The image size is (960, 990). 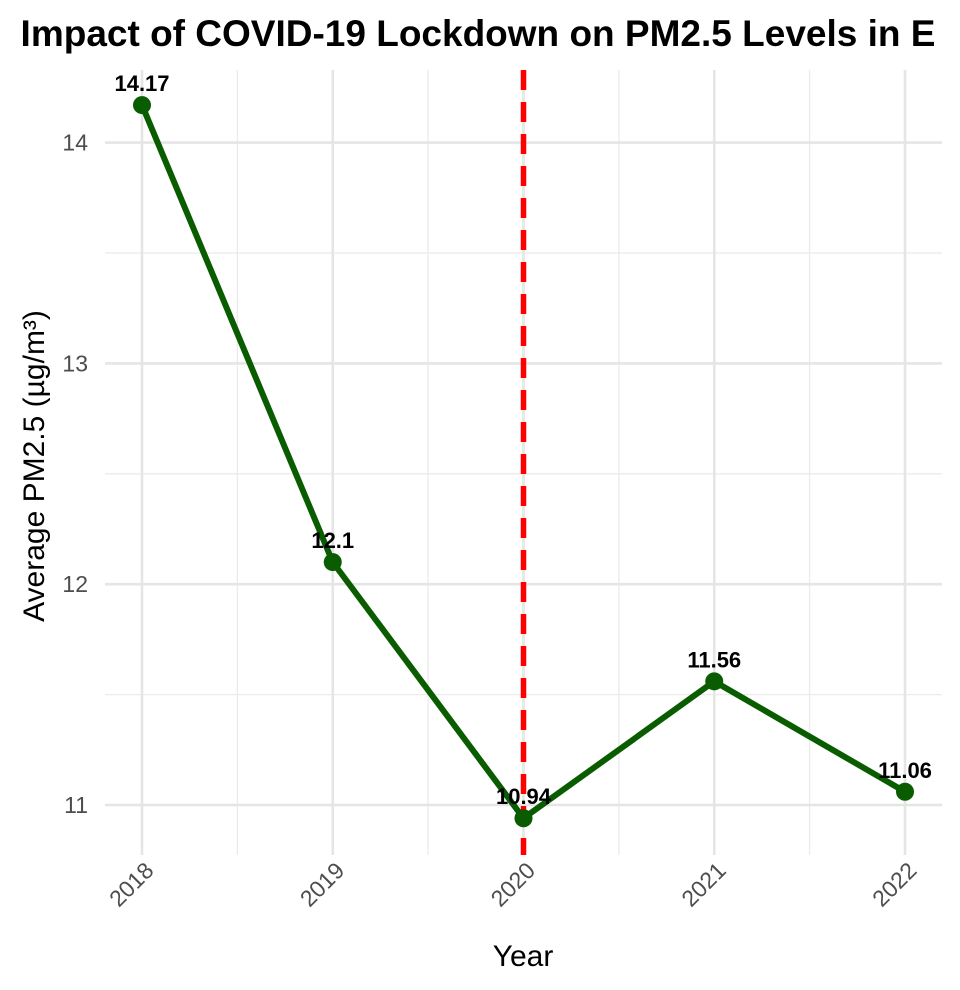 What do you see at coordinates (141, 83) in the screenshot?
I see `data-label: 14.17` at bounding box center [141, 83].